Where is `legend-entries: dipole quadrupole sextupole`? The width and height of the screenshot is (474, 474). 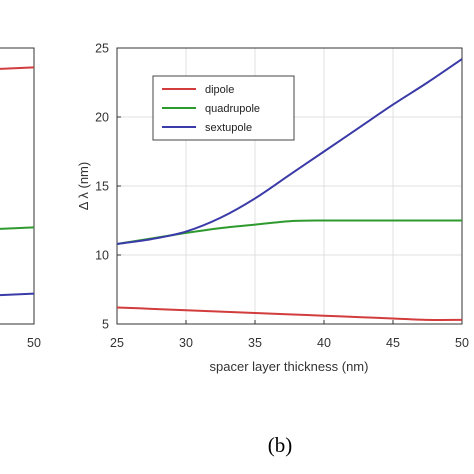 legend-entries: dipole quadrupole sextupole is located at coordinates (211, 109).